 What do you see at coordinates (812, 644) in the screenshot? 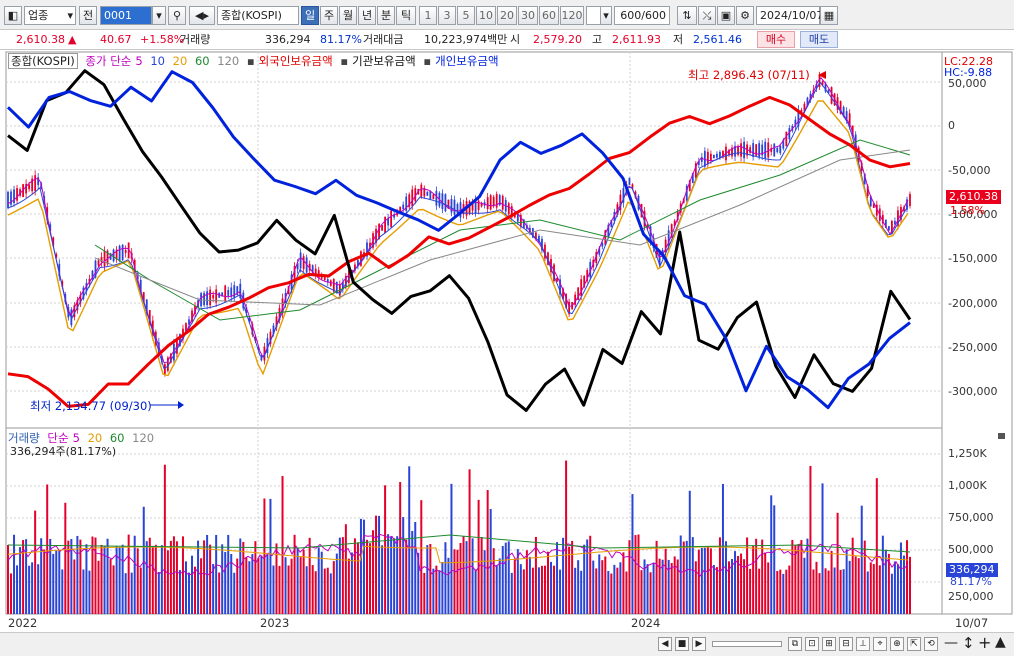
I see `tool-a-icon: ⊡` at bounding box center [812, 644].